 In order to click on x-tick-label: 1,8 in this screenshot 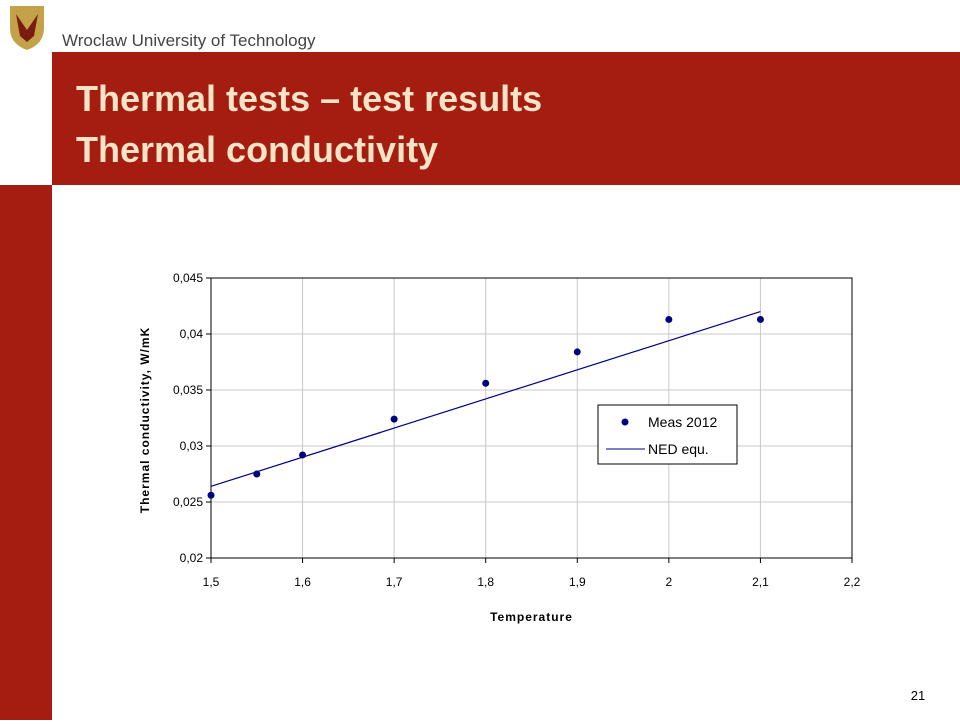, I will do `click(485, 582)`.